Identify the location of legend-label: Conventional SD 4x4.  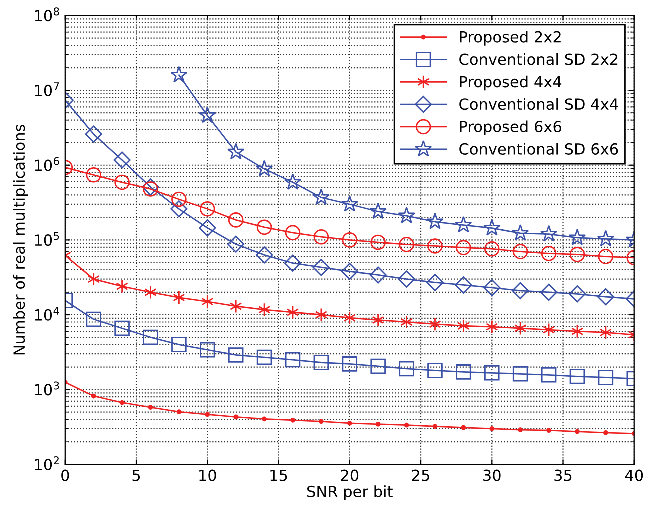
(539, 104).